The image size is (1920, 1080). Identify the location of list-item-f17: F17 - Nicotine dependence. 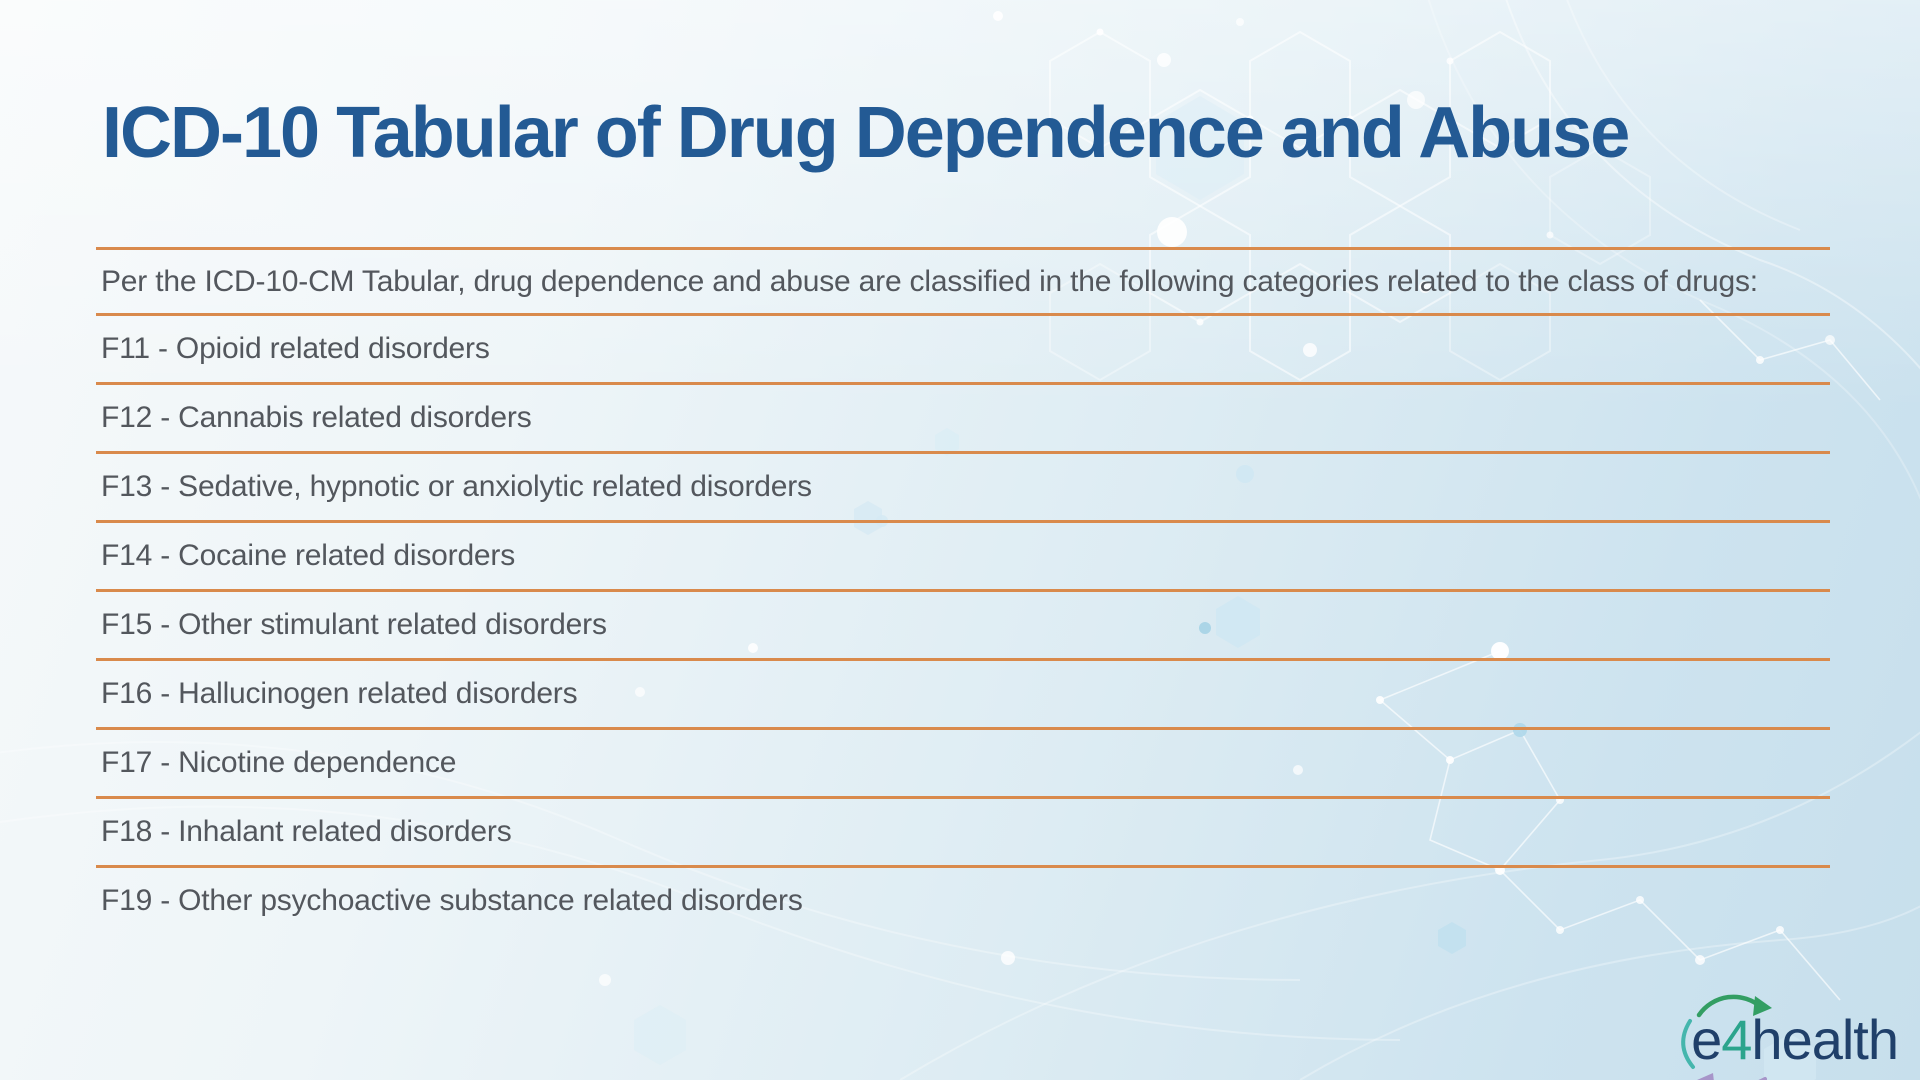
(963, 761).